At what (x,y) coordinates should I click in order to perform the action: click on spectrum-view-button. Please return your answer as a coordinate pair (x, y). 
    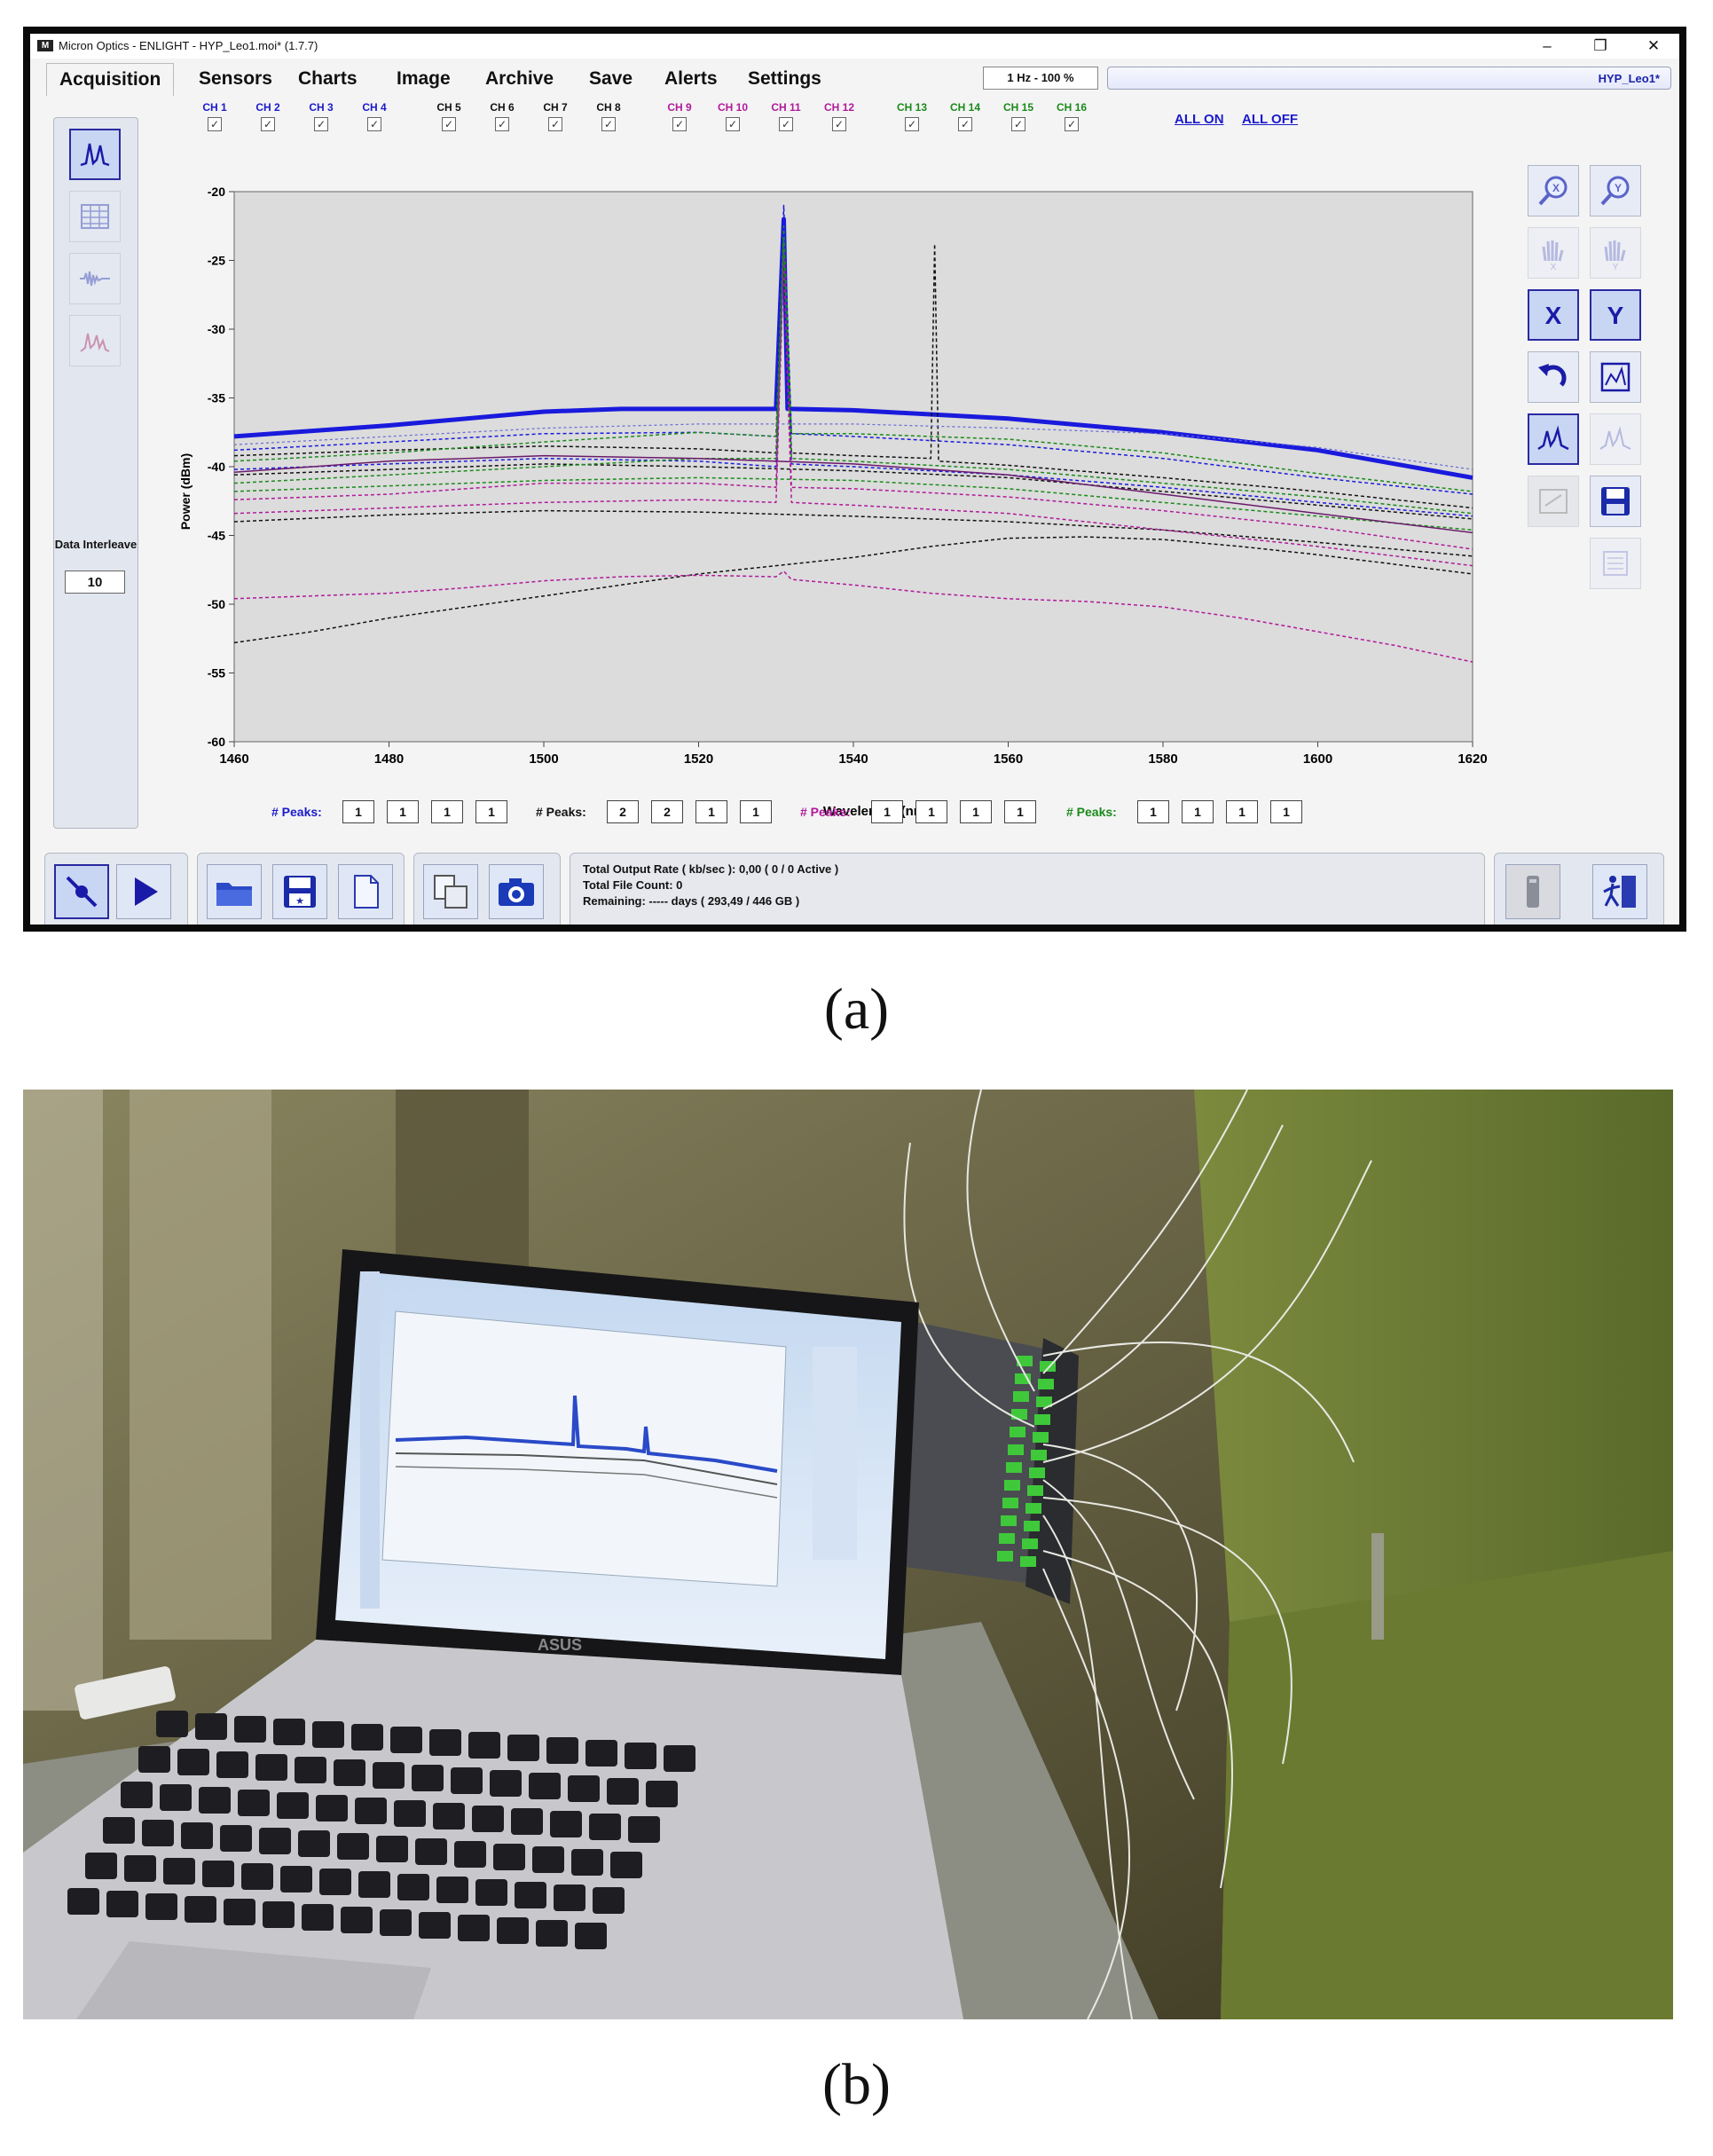
    Looking at the image, I should click on (95, 155).